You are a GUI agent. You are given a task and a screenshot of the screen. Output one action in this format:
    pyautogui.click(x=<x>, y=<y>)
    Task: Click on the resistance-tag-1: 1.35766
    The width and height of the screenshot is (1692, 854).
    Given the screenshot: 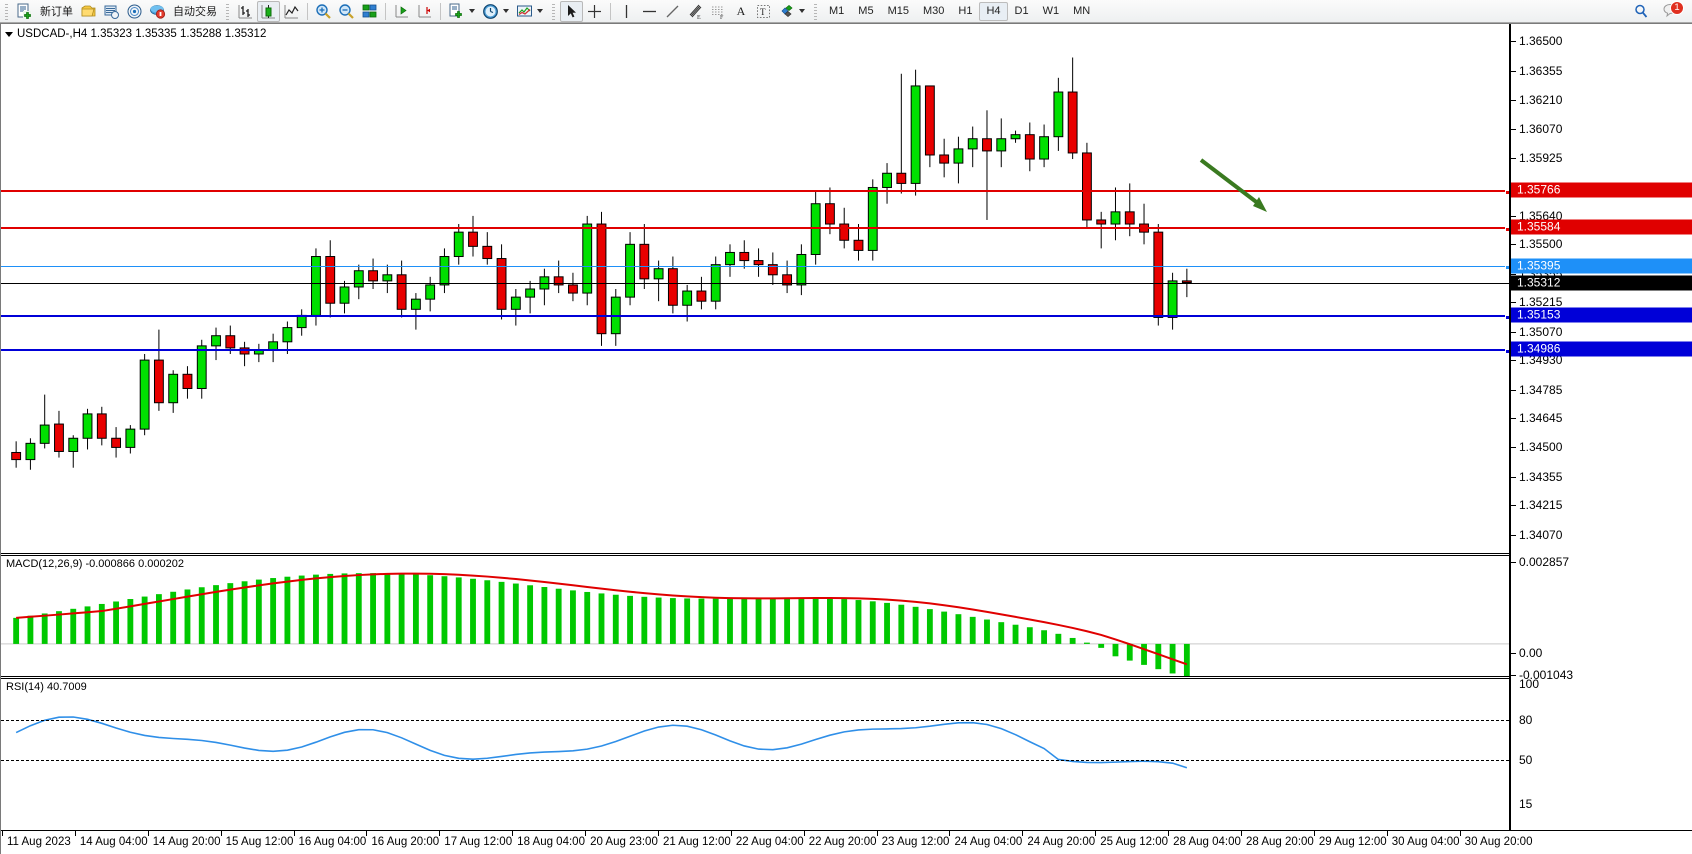 What is the action you would take?
    pyautogui.click(x=1601, y=190)
    